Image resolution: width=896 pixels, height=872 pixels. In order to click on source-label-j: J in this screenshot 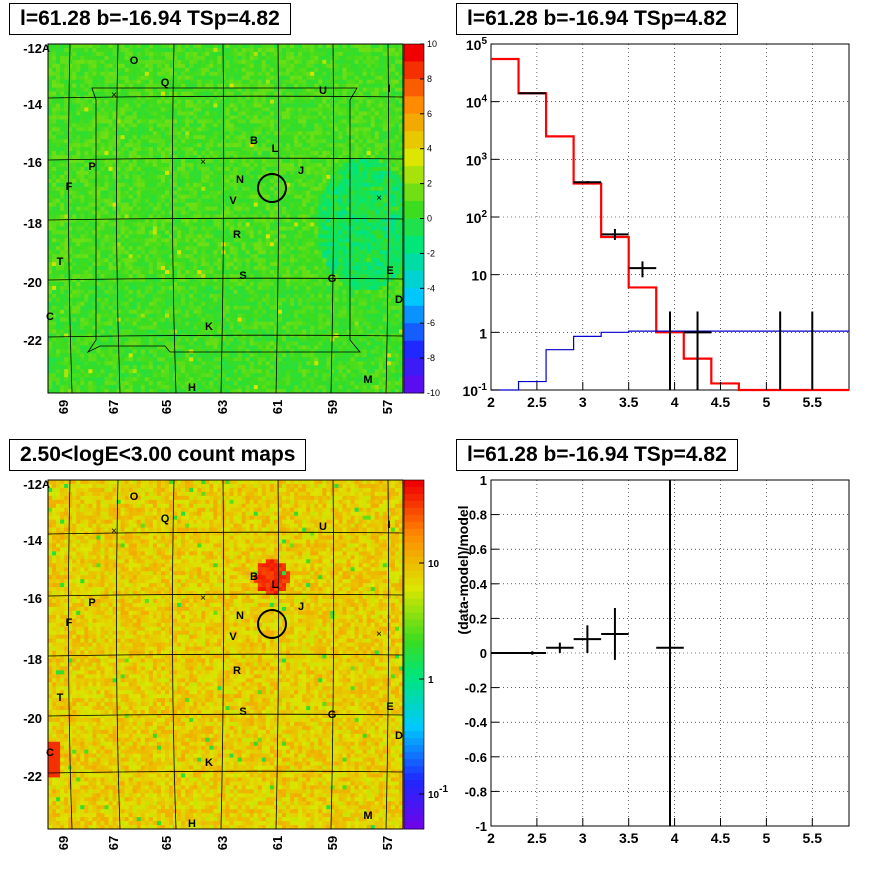, I will do `click(301, 171)`.